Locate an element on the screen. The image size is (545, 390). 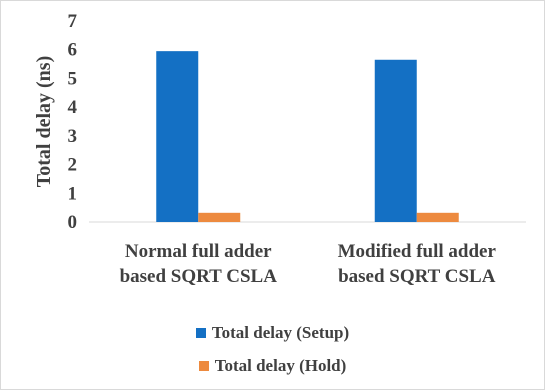
legend-label-hold: Total delay (Hold) is located at coordinates (280, 365).